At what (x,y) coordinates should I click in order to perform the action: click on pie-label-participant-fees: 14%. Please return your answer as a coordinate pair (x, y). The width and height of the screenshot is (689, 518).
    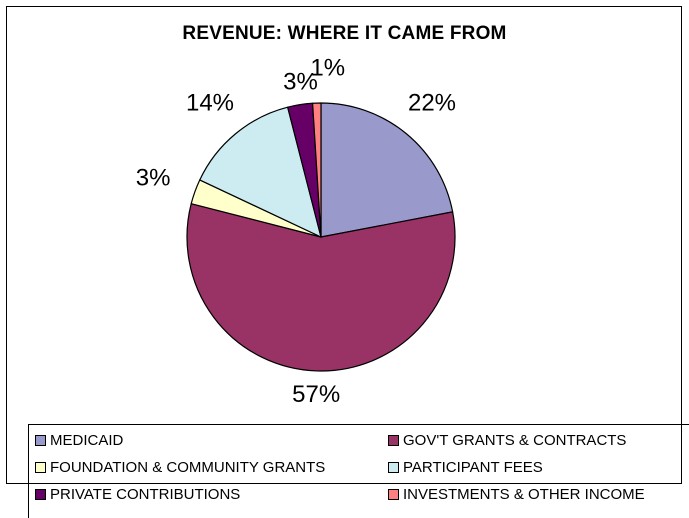
    Looking at the image, I should click on (210, 102).